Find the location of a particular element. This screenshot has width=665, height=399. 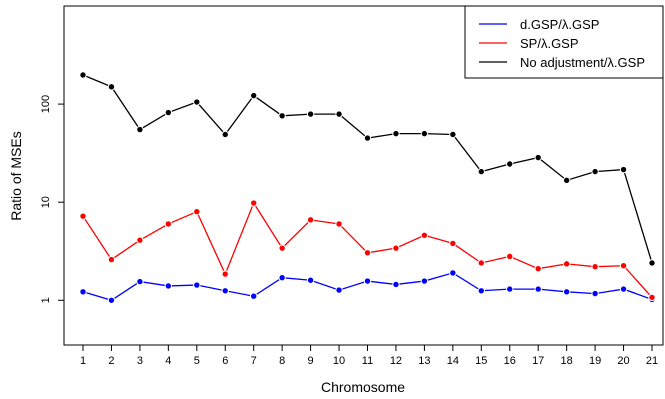

x-tick-label: 4 is located at coordinates (168, 361).